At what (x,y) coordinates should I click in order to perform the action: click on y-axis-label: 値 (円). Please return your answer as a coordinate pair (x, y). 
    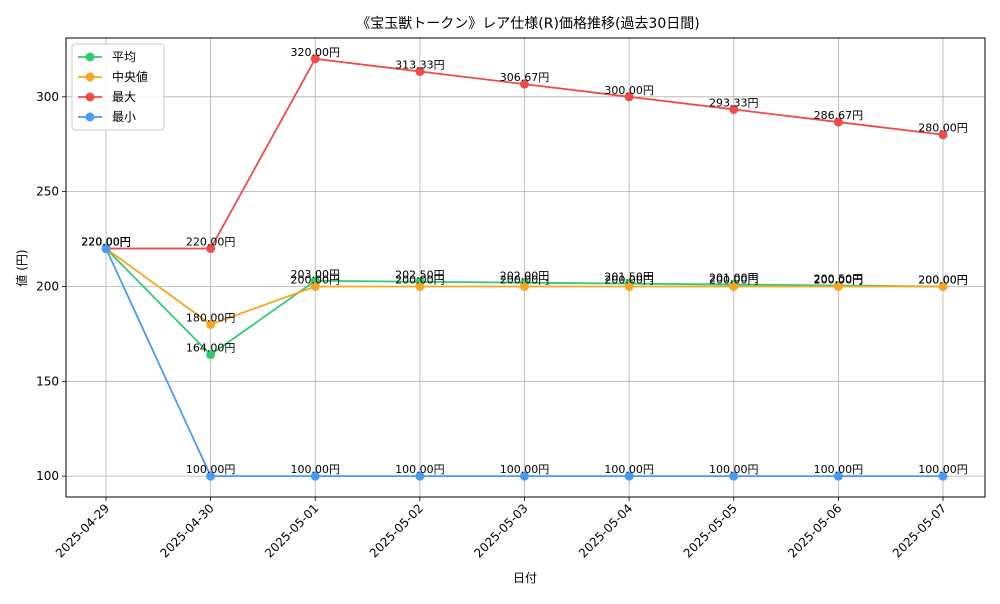
    Looking at the image, I should click on (21, 267).